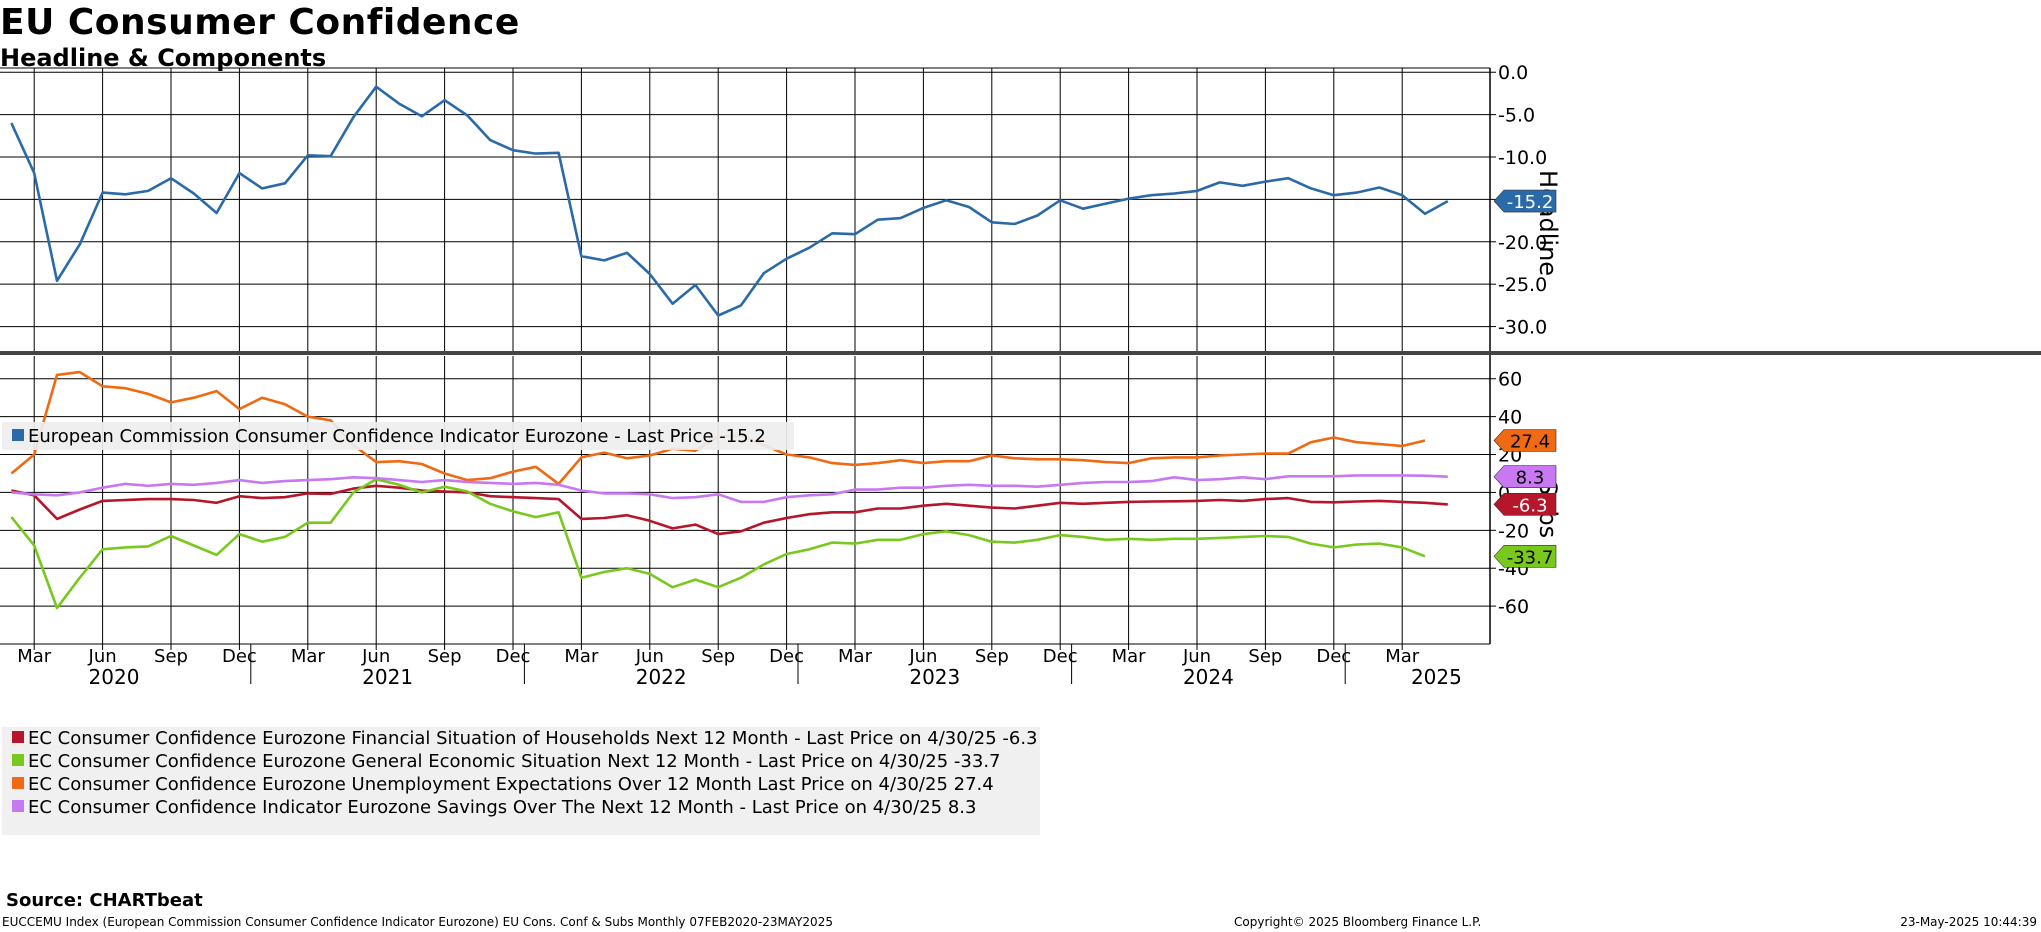 The height and width of the screenshot is (932, 2041). What do you see at coordinates (1548, 223) in the screenshot?
I see `top-y-axis-title: Headline` at bounding box center [1548, 223].